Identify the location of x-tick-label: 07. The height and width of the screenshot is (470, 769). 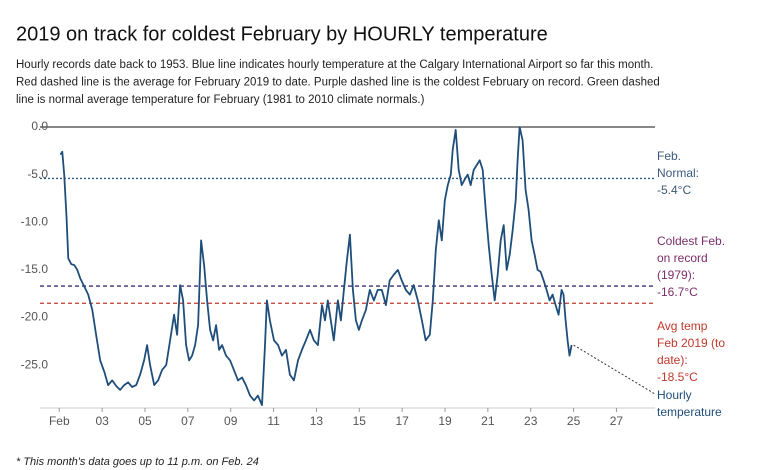
(188, 421).